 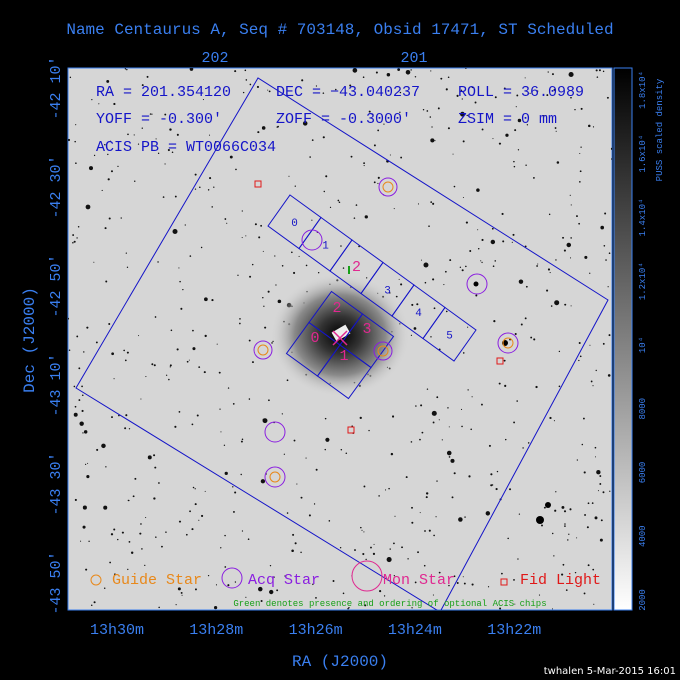 What do you see at coordinates (214, 58) in the screenshot?
I see `top-tick-label: 202` at bounding box center [214, 58].